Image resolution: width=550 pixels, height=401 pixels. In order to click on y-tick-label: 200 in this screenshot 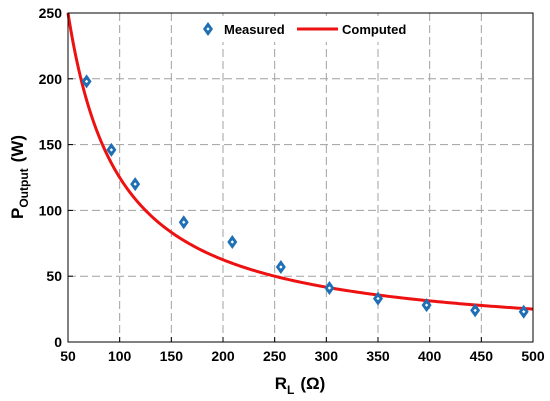, I will do `click(51, 79)`.